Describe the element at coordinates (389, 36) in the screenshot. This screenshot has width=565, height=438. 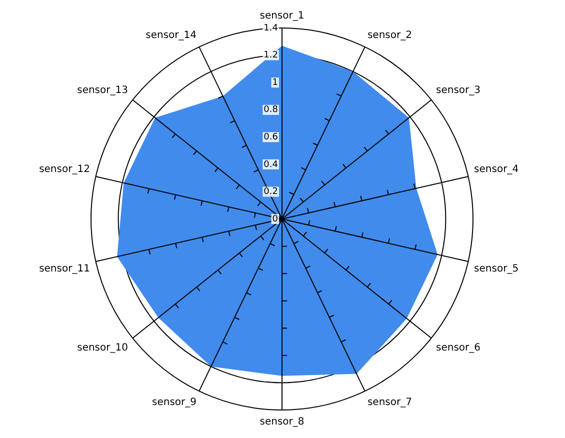
I see `spoke-label: sensor_2` at that location.